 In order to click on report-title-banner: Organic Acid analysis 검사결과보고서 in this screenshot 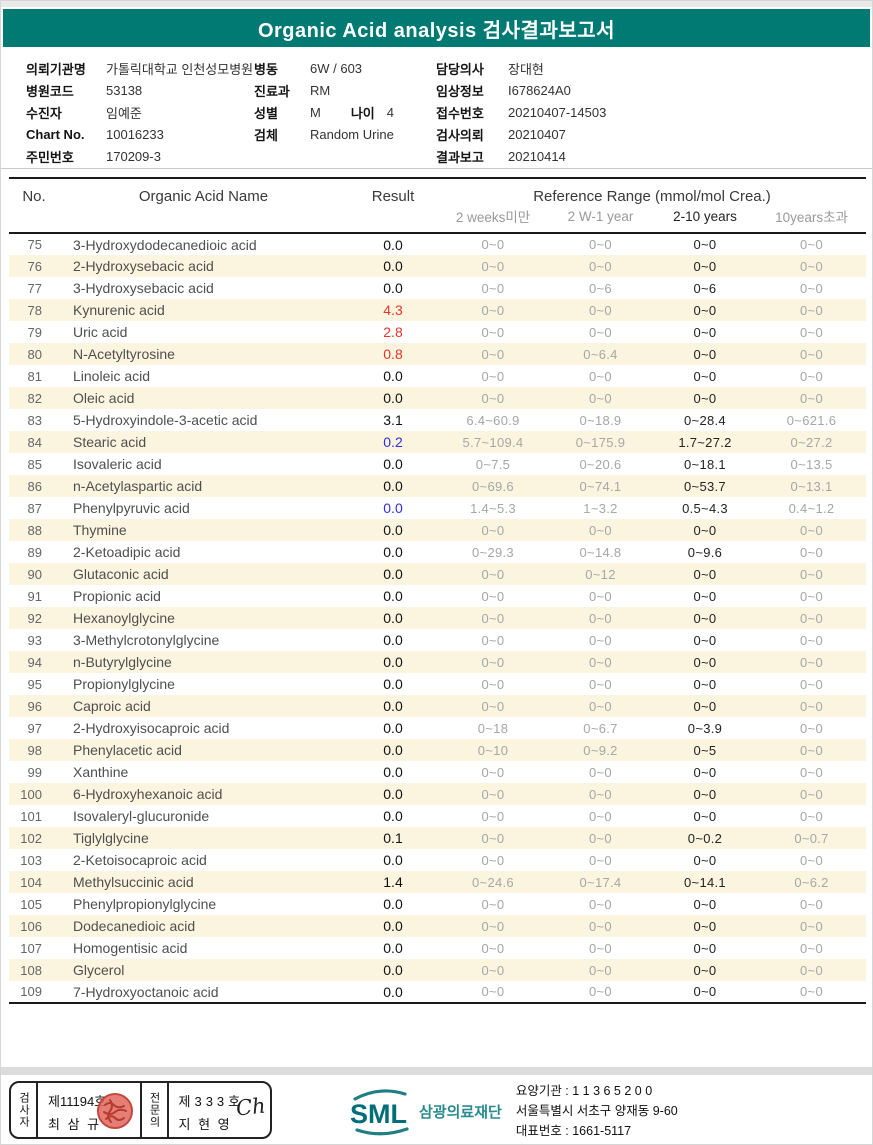, I will do `click(436, 28)`.